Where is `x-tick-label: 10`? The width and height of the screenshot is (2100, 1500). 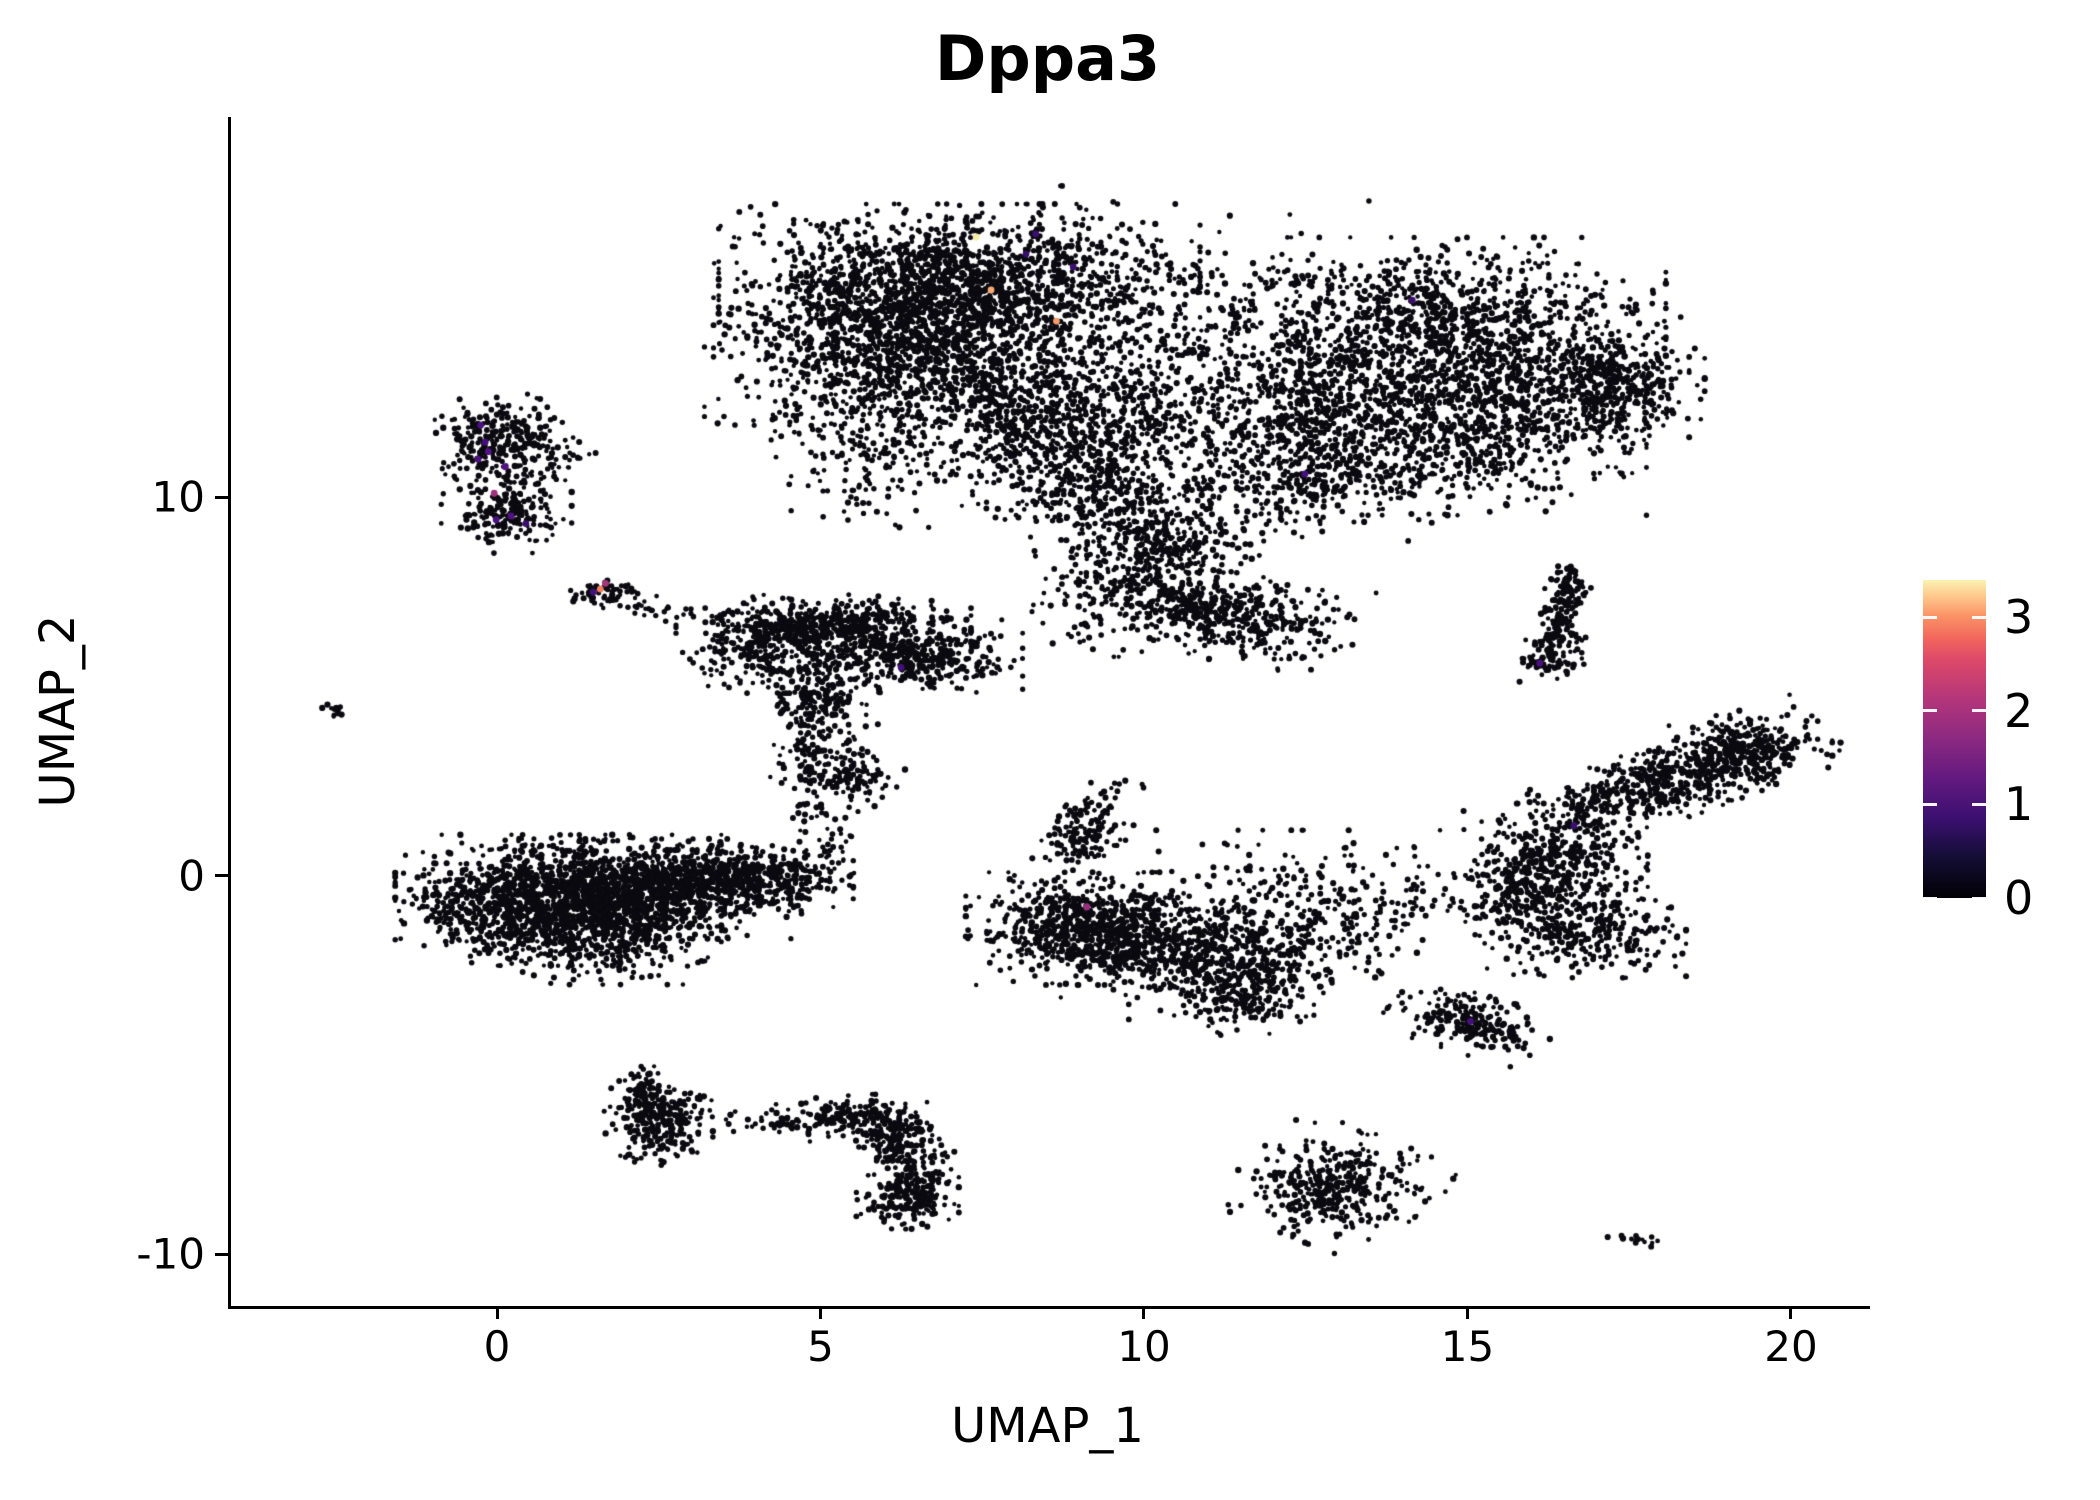
x-tick-label: 10 is located at coordinates (1144, 1346).